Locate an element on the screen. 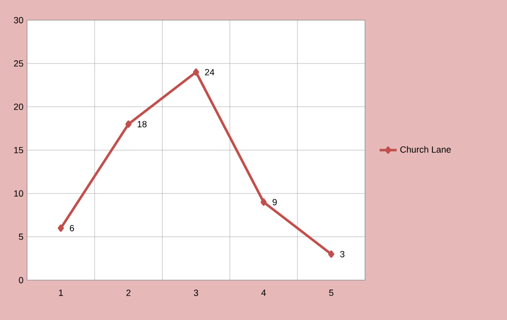 This screenshot has width=507, height=320. data-label: 24 is located at coordinates (209, 72).